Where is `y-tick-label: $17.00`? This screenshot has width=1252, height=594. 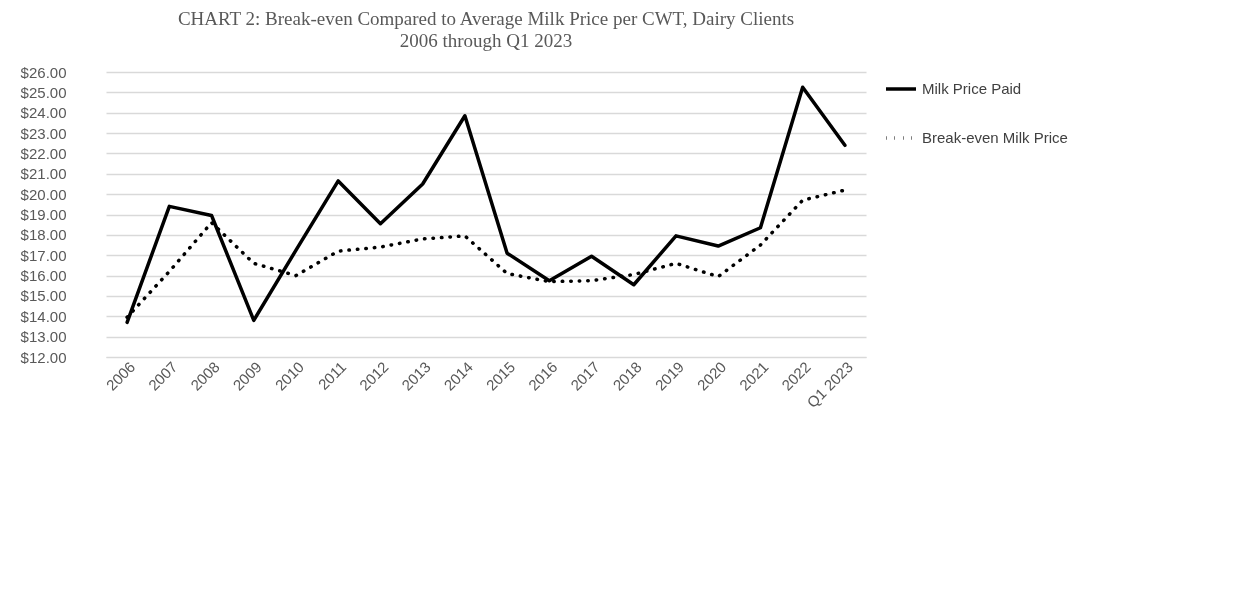
y-tick-label: $17.00 is located at coordinates (43, 255).